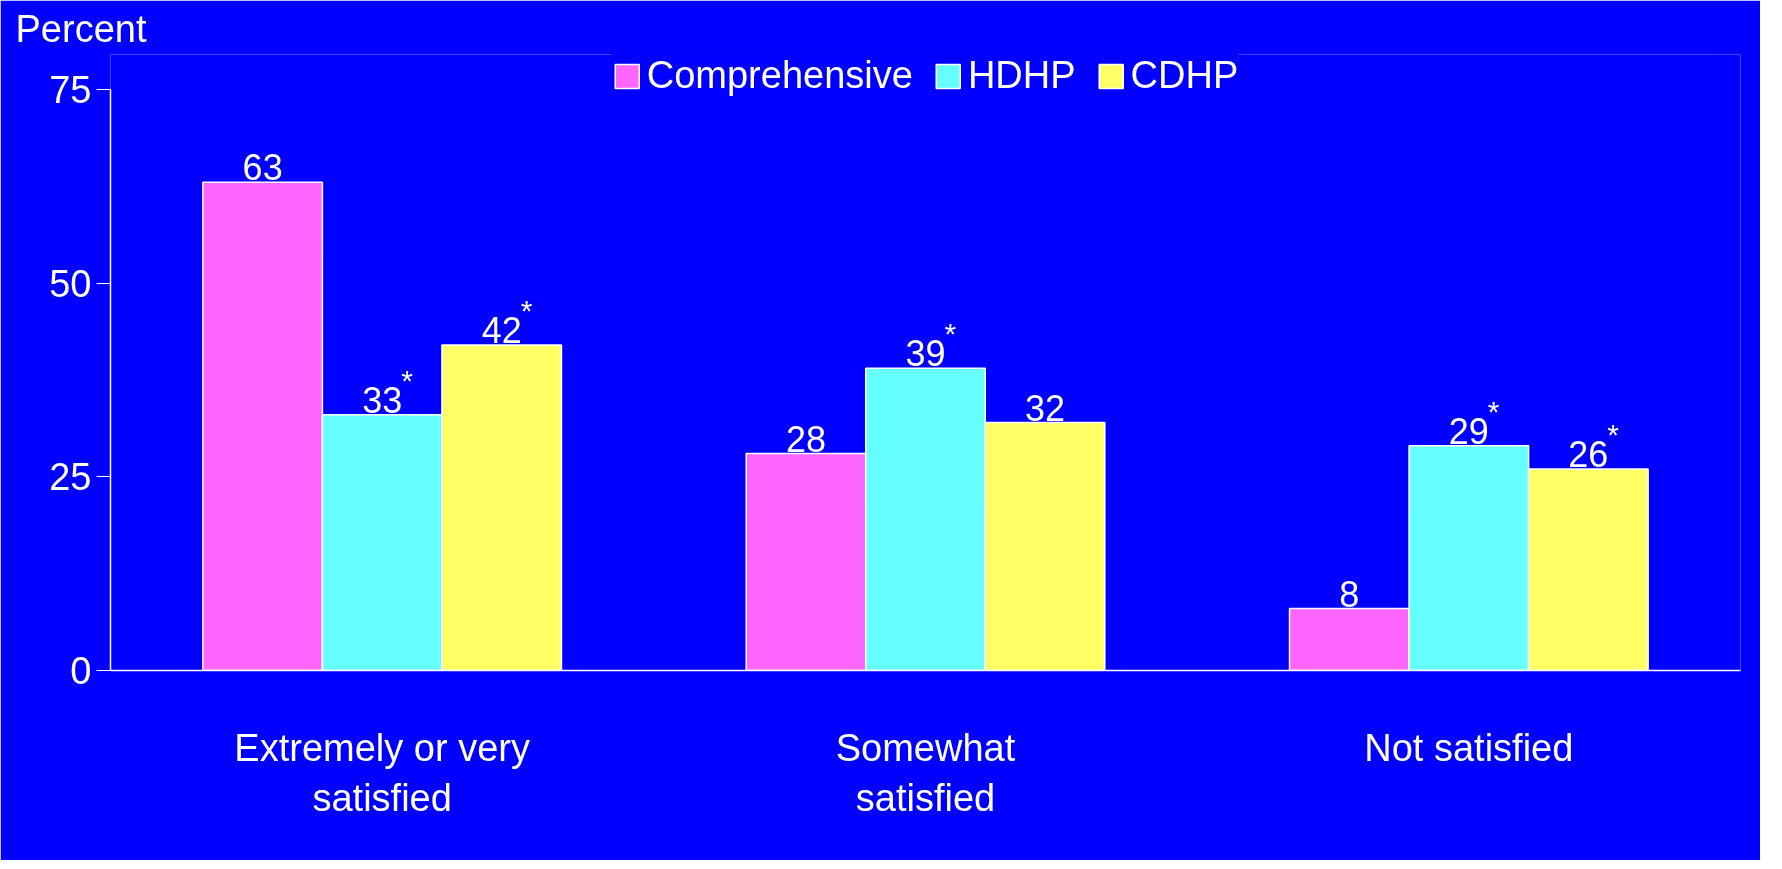  Describe the element at coordinates (70, 283) in the screenshot. I see `y-tick-label: 50` at that location.